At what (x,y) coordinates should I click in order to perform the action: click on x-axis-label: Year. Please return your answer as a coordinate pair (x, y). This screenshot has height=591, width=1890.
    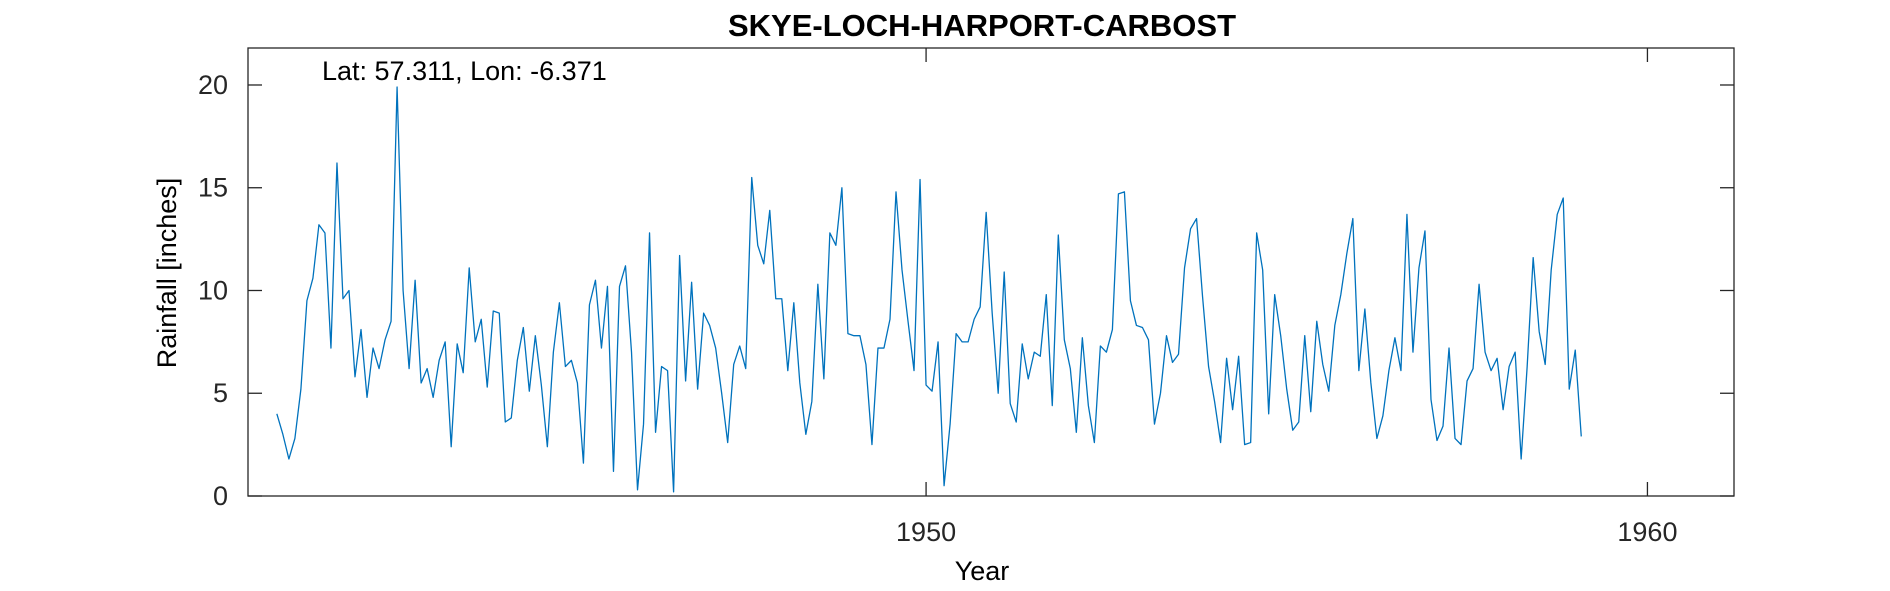
    Looking at the image, I should click on (982, 571).